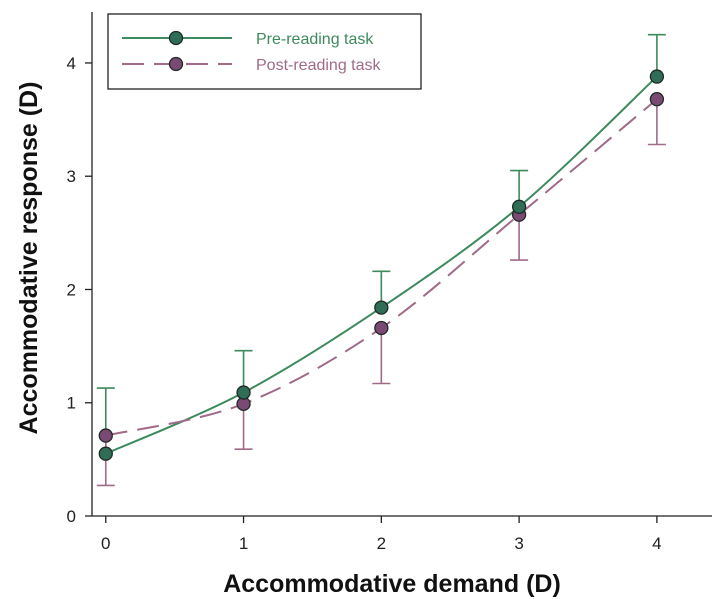 The height and width of the screenshot is (599, 714). I want to click on x-tick-label: 3, so click(518, 543).